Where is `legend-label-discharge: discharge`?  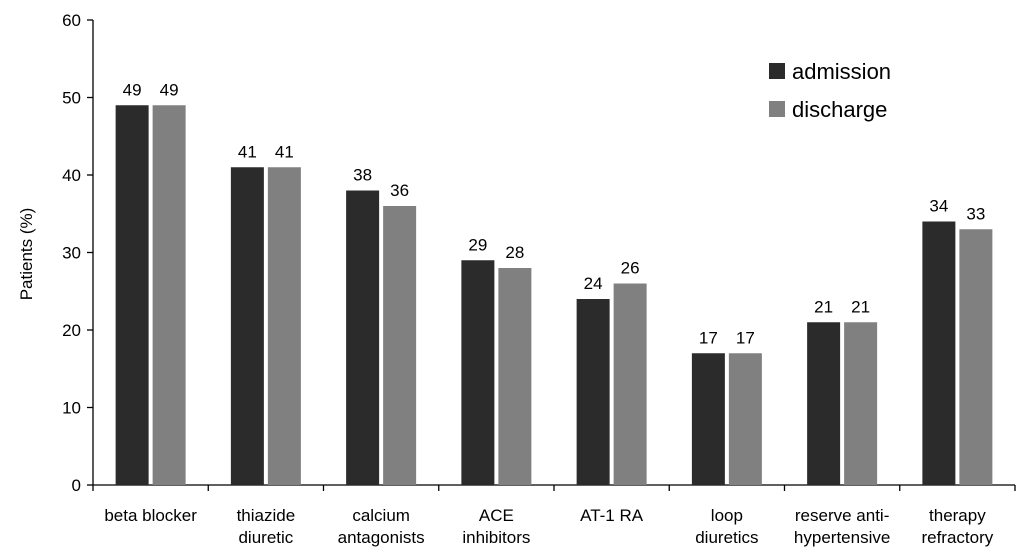 legend-label-discharge: discharge is located at coordinates (839, 109).